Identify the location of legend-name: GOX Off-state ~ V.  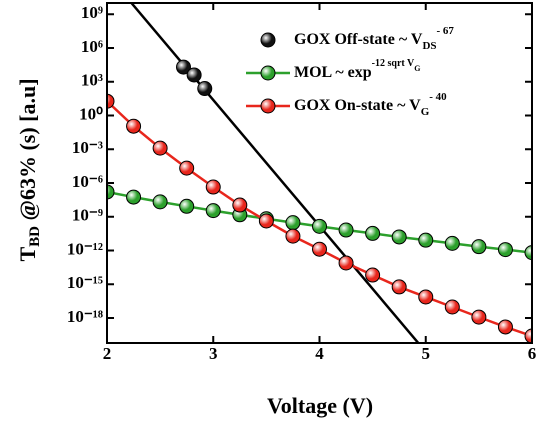
(358, 39).